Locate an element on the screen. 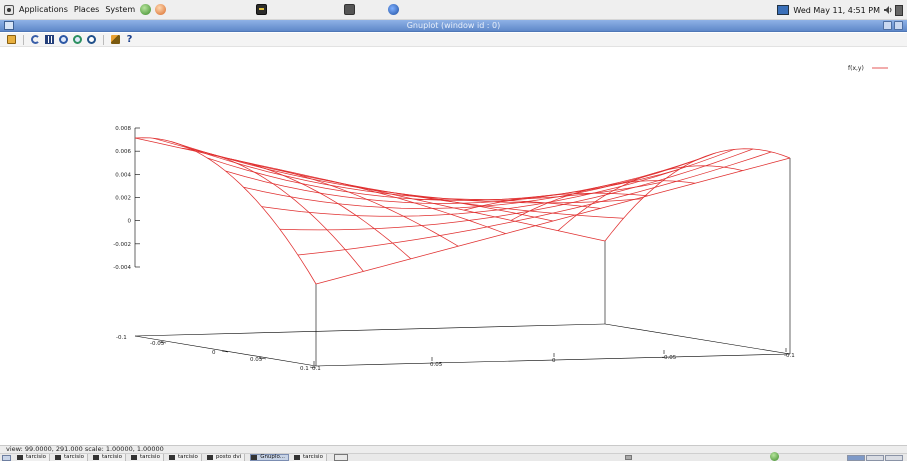 The width and height of the screenshot is (907, 461). panel-menu-bar: Applications Places System is located at coordinates (84, 10).